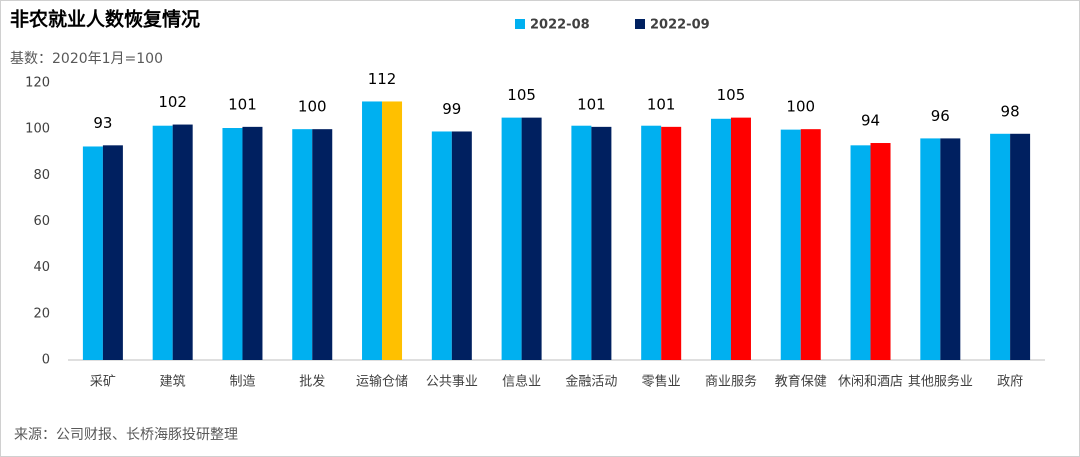 The width and height of the screenshot is (1080, 457). I want to click on y-tick-label: 20, so click(41, 313).